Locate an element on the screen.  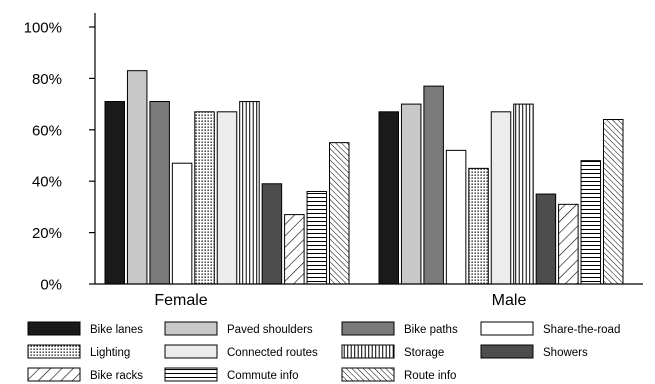
bar-male-commute-info is located at coordinates (591, 222).